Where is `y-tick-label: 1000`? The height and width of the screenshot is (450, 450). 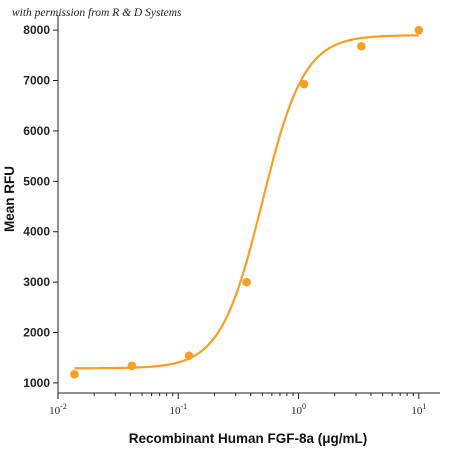 y-tick-label: 1000 is located at coordinates (36, 383).